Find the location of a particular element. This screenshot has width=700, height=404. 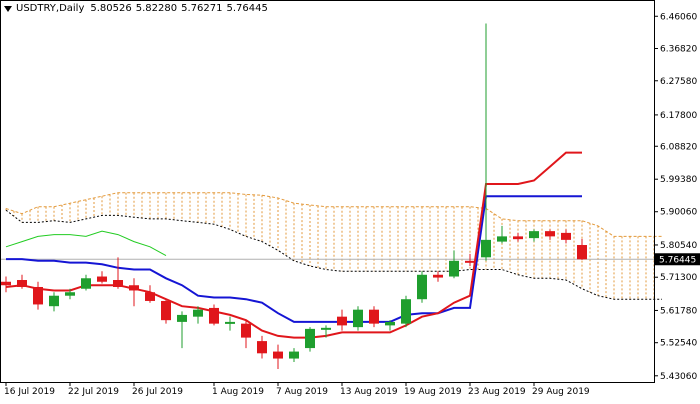

close-price: 5.76445 is located at coordinates (247, 8).